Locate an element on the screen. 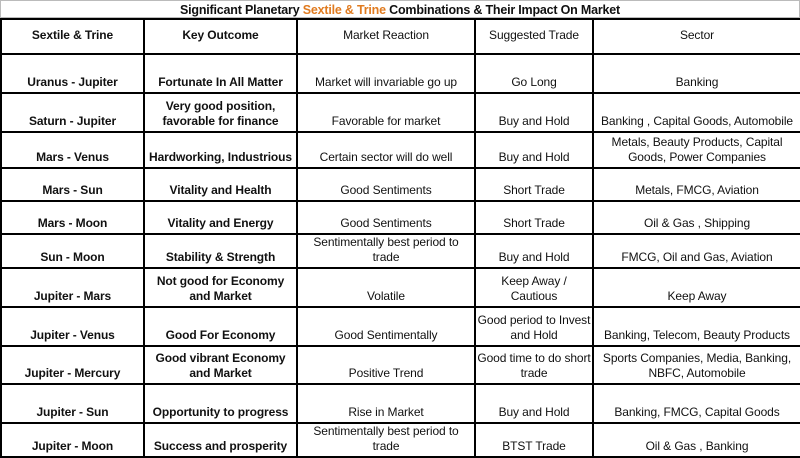  cell-key-outcome: Vitality and Energy is located at coordinates (220, 217).